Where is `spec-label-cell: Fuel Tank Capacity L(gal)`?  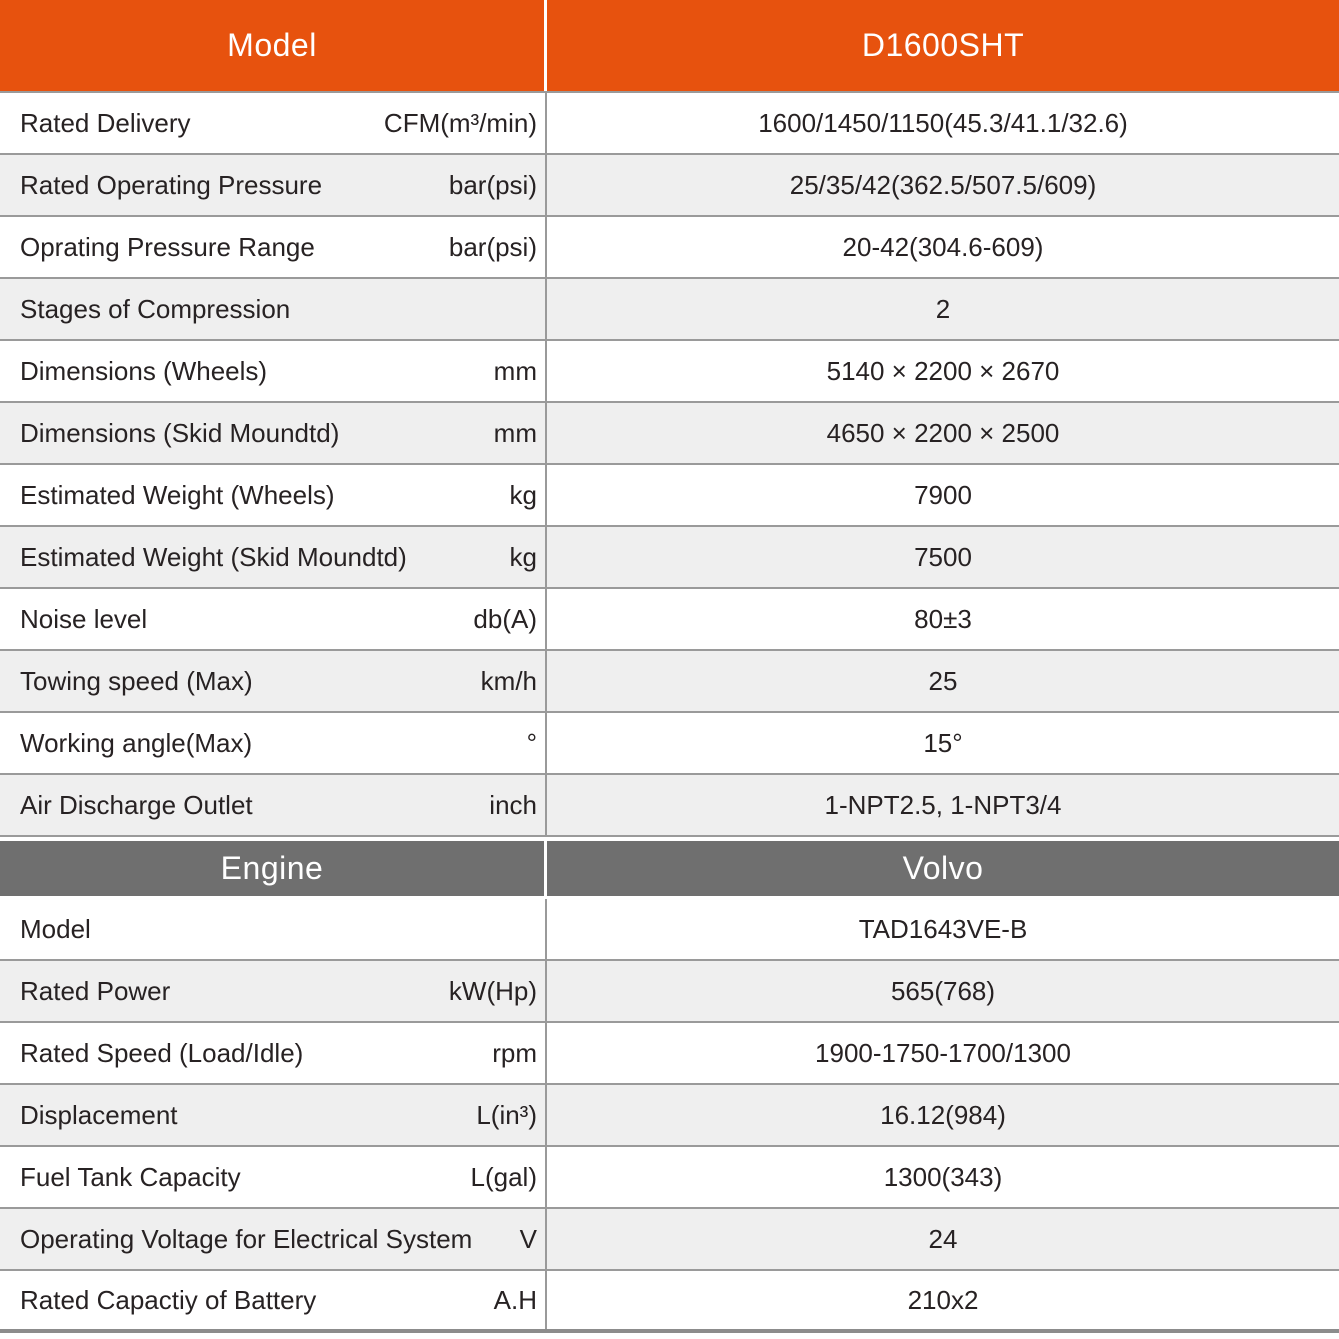
spec-label-cell: Fuel Tank Capacity L(gal) is located at coordinates (273, 1177).